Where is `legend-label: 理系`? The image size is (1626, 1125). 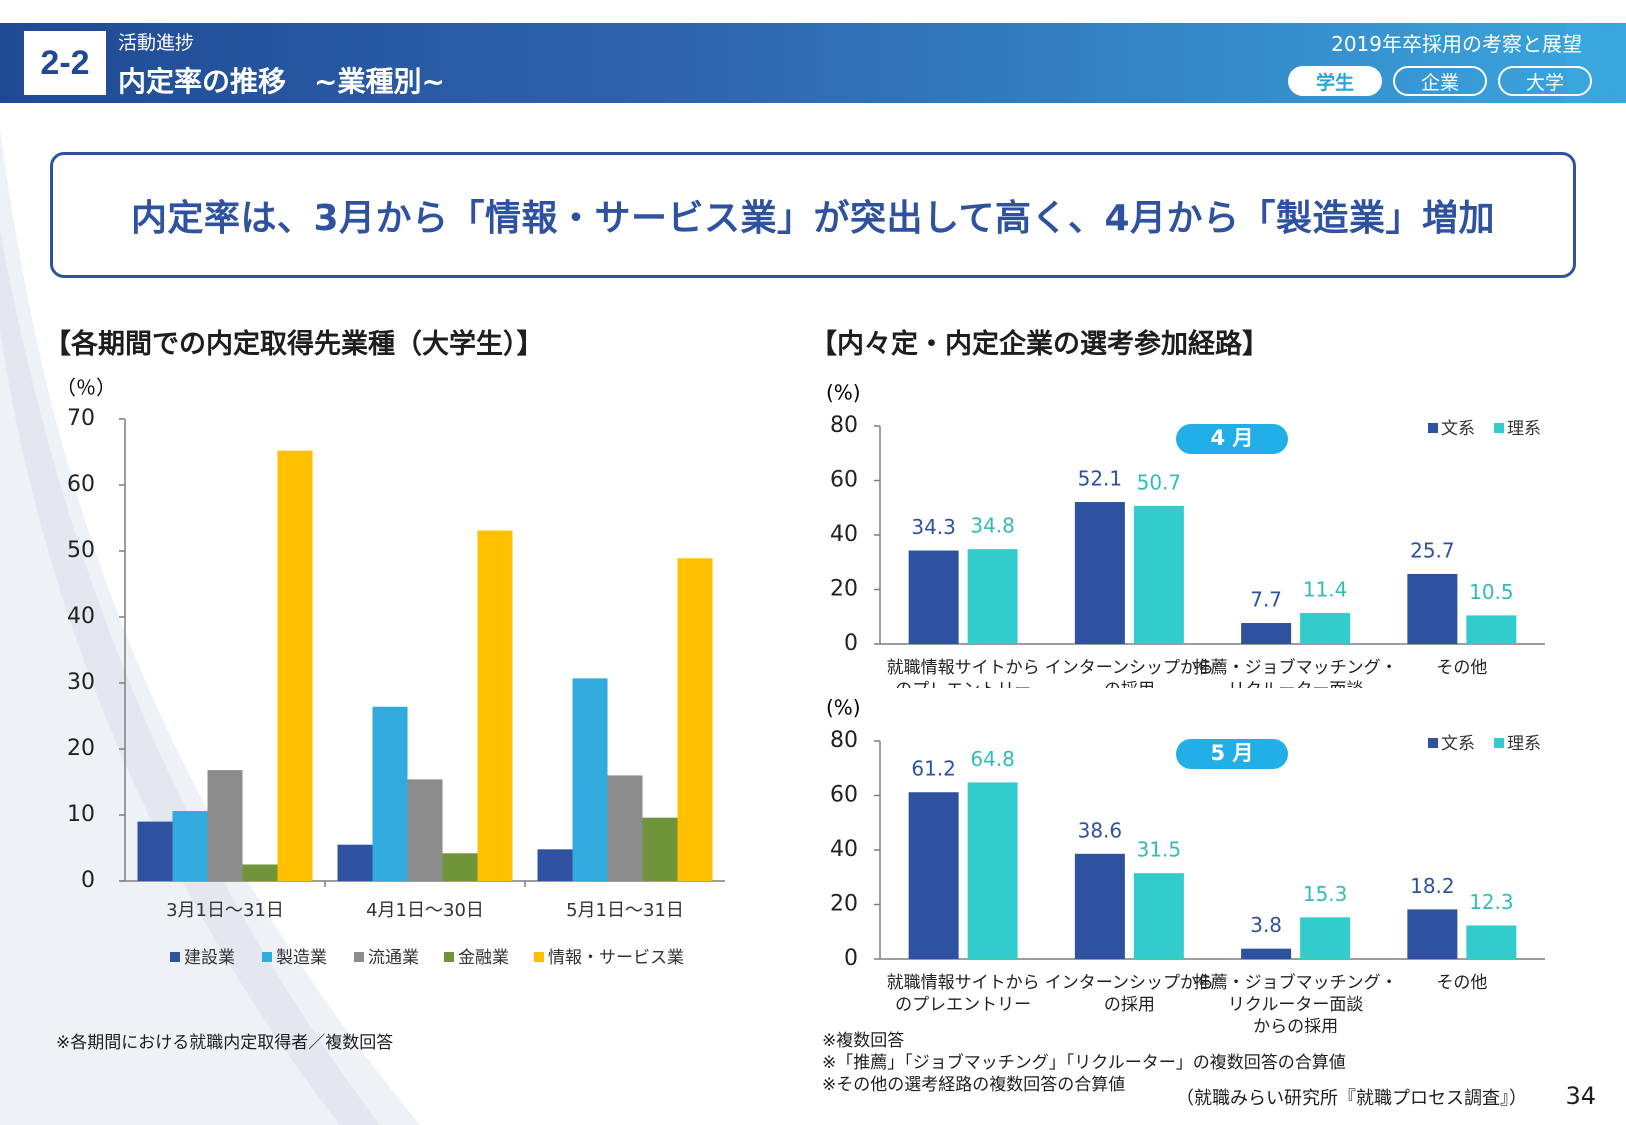 legend-label: 理系 is located at coordinates (1524, 429).